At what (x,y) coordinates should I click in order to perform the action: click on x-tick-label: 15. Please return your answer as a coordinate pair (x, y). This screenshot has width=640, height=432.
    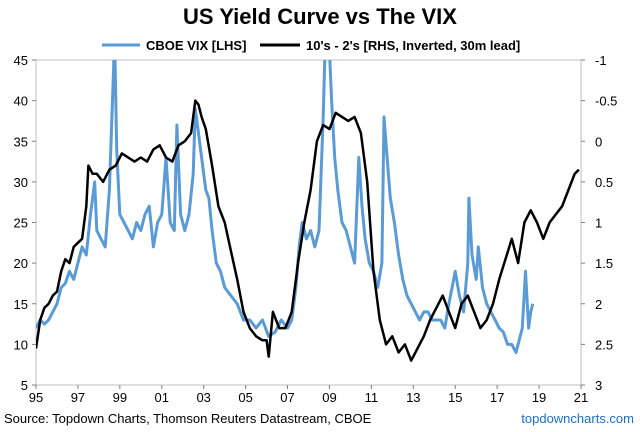
    Looking at the image, I should click on (455, 397).